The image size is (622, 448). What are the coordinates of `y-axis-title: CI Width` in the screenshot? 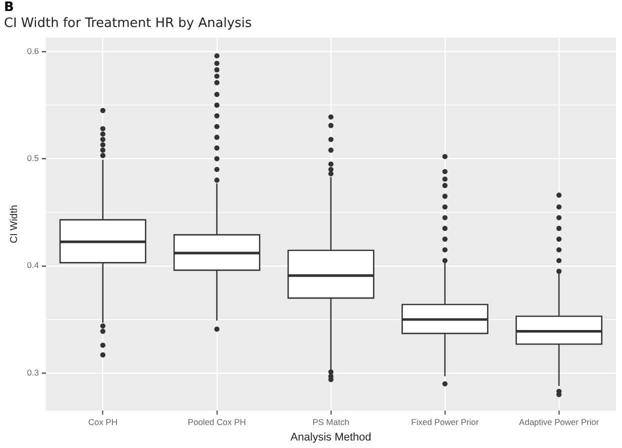 It's located at (14, 224).